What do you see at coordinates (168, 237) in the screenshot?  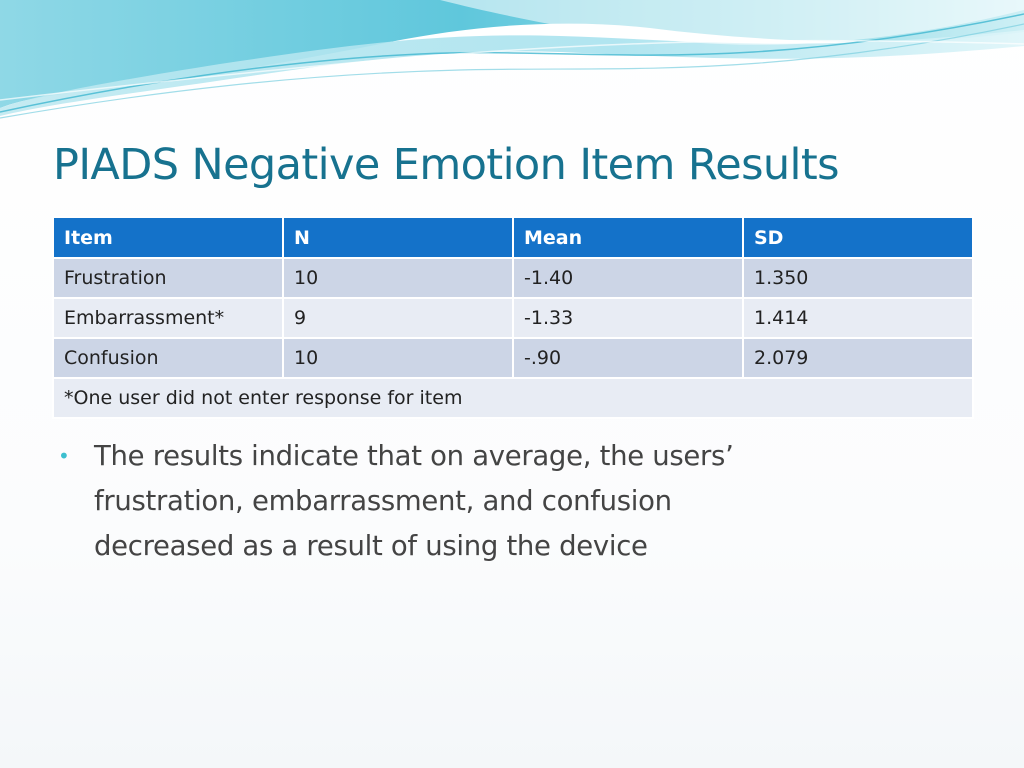 I see `column-header-item: Item` at bounding box center [168, 237].